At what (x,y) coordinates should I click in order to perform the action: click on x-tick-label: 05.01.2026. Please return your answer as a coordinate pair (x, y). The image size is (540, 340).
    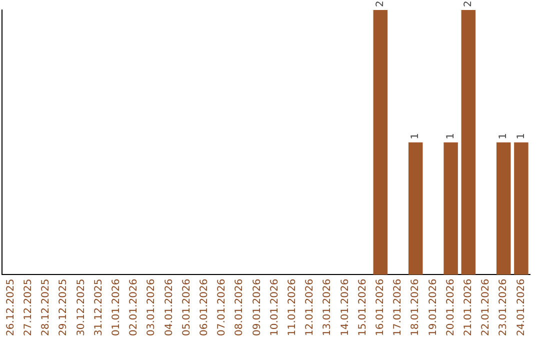
    Looking at the image, I should click on (186, 307).